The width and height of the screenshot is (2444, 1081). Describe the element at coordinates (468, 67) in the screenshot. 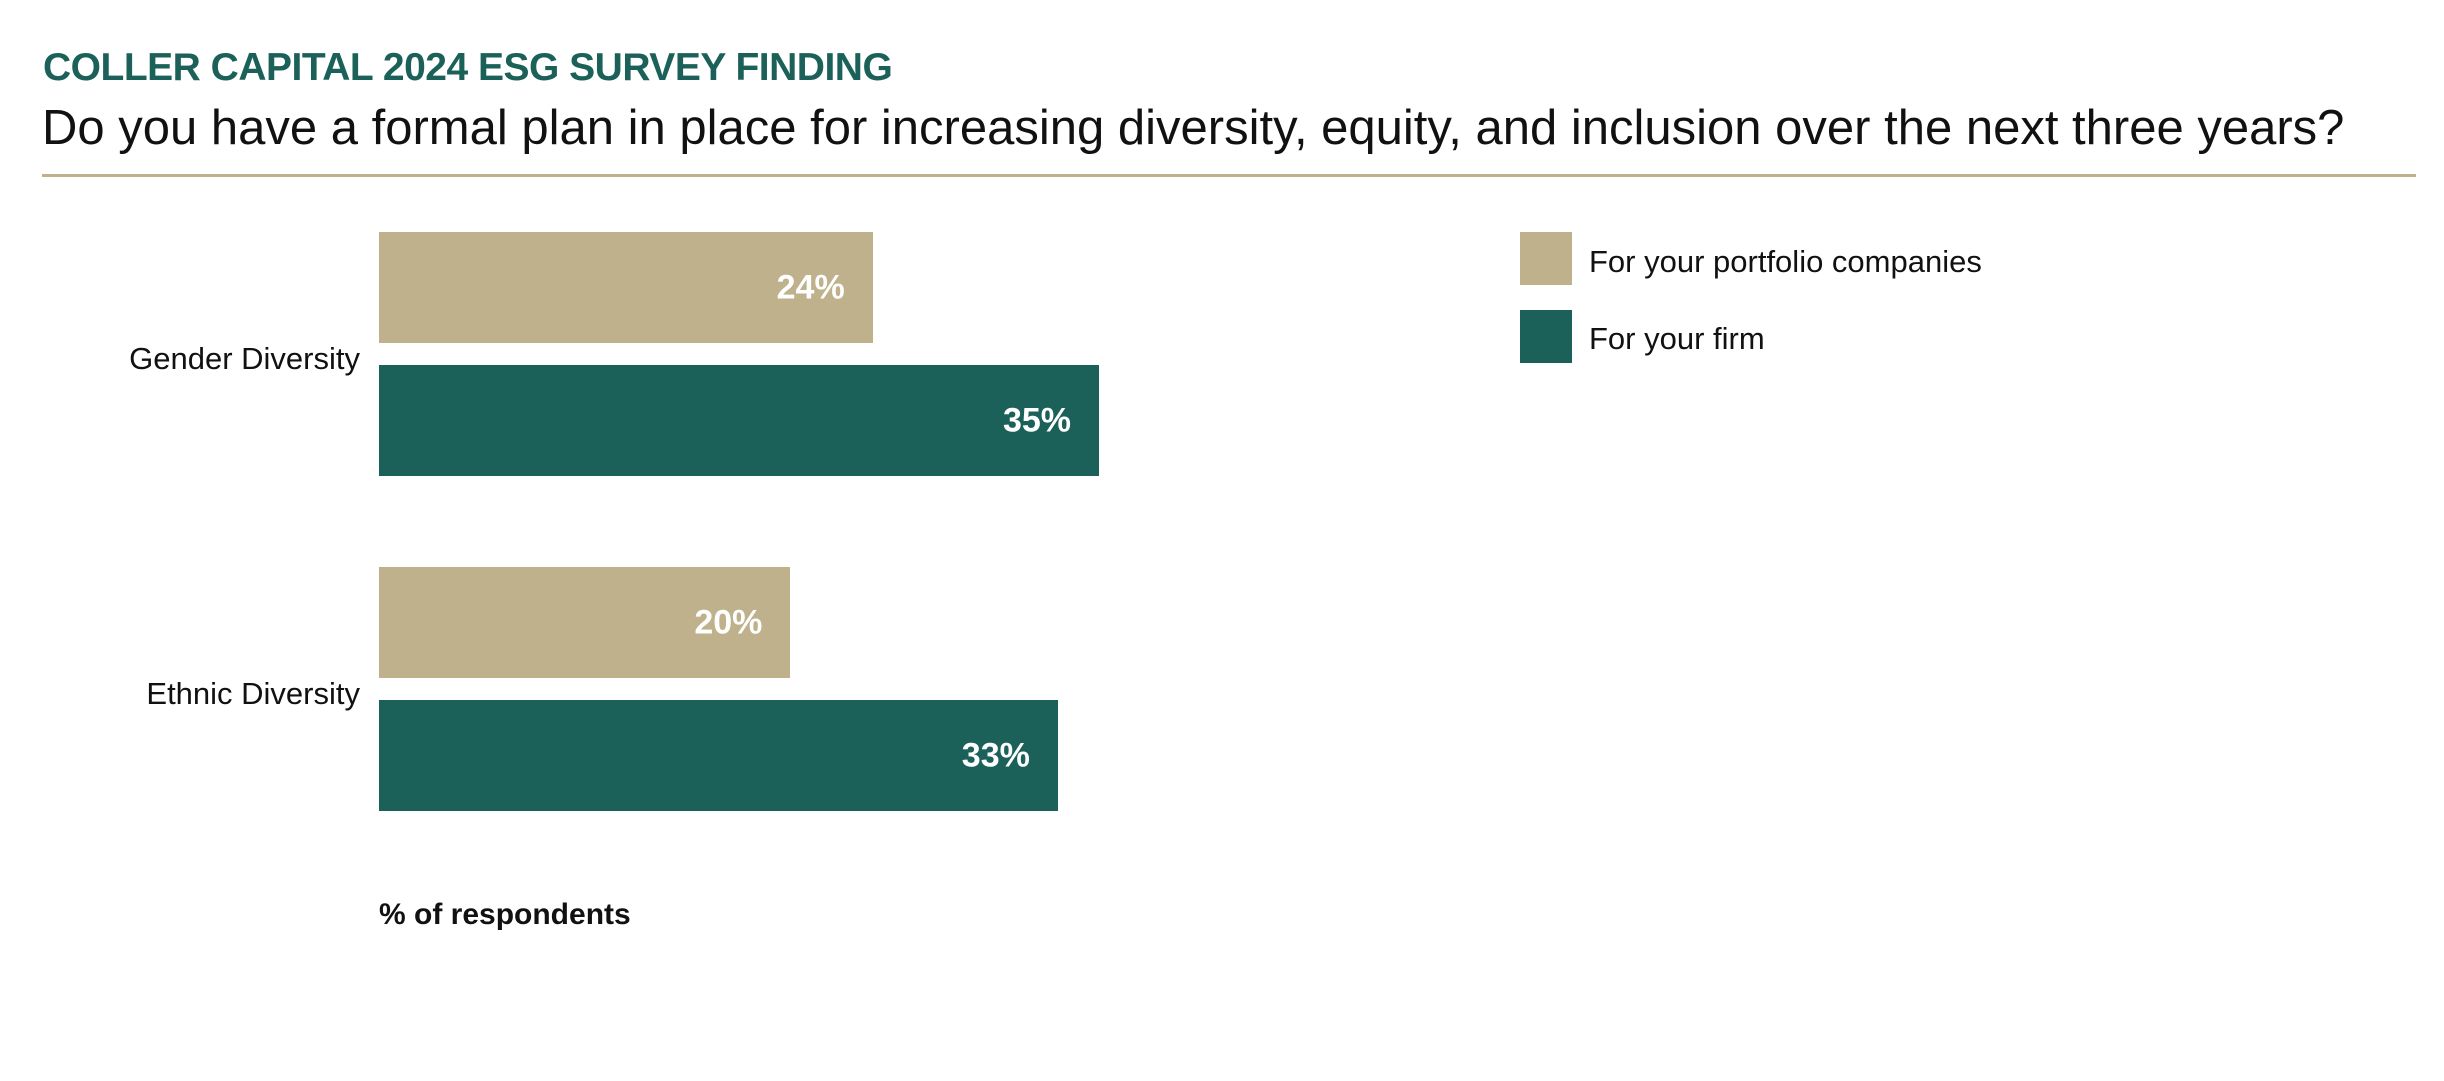

I see `survey-kicker: COLLER CAPITAL 2024 ESG SURVEY FINDING` at that location.